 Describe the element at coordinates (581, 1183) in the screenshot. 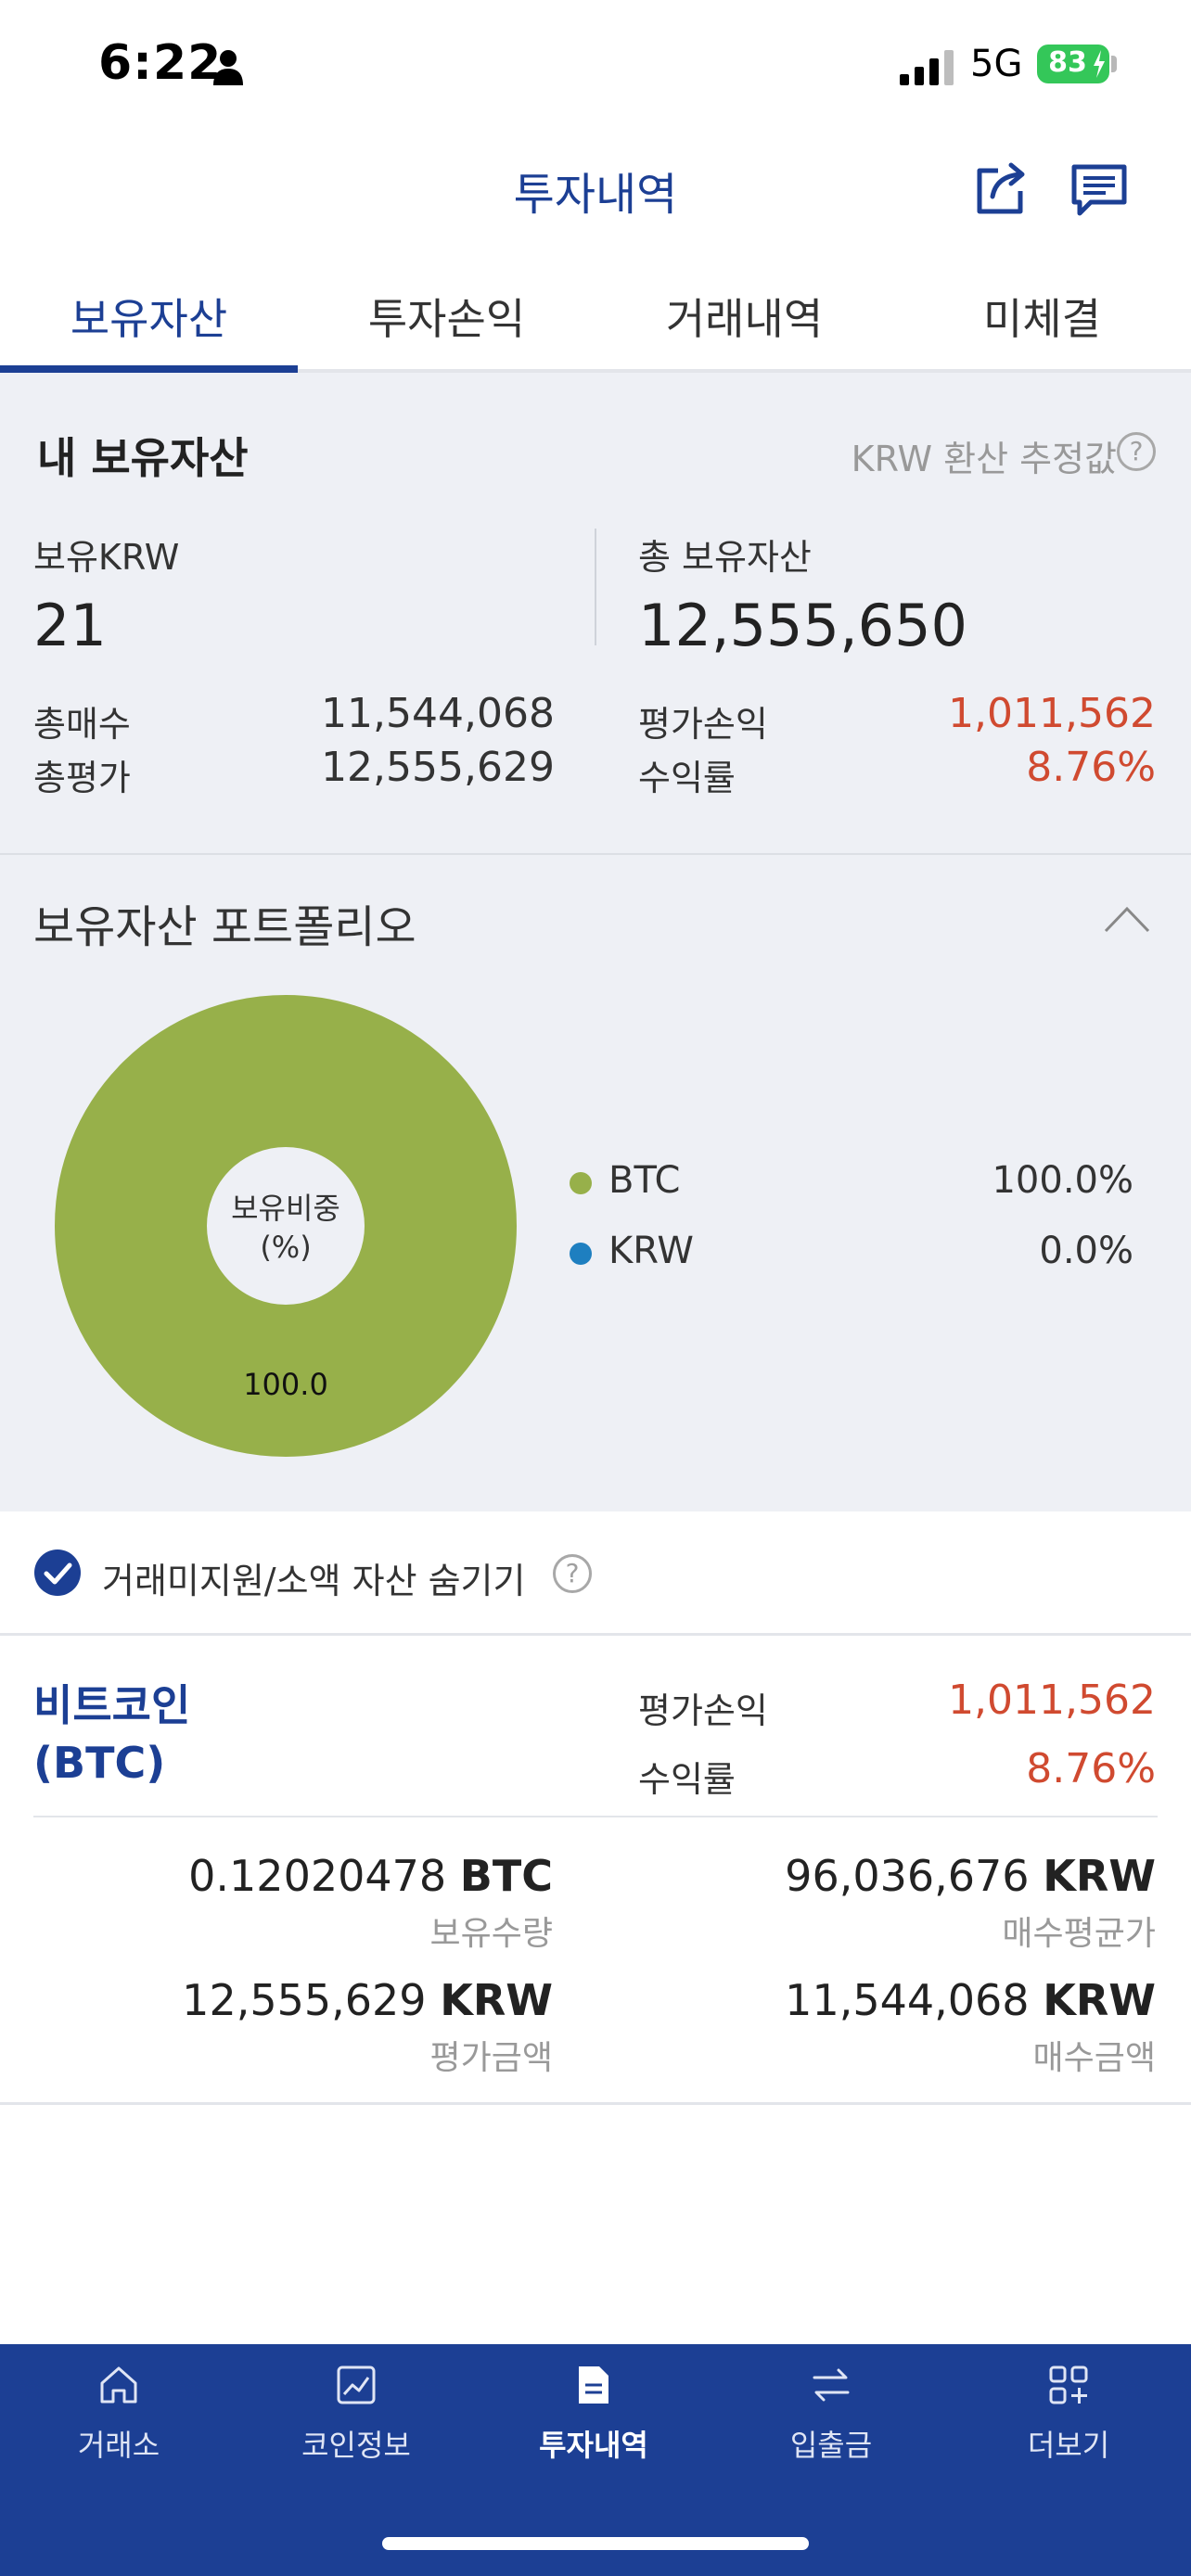

I see `legend-dot-btc` at that location.